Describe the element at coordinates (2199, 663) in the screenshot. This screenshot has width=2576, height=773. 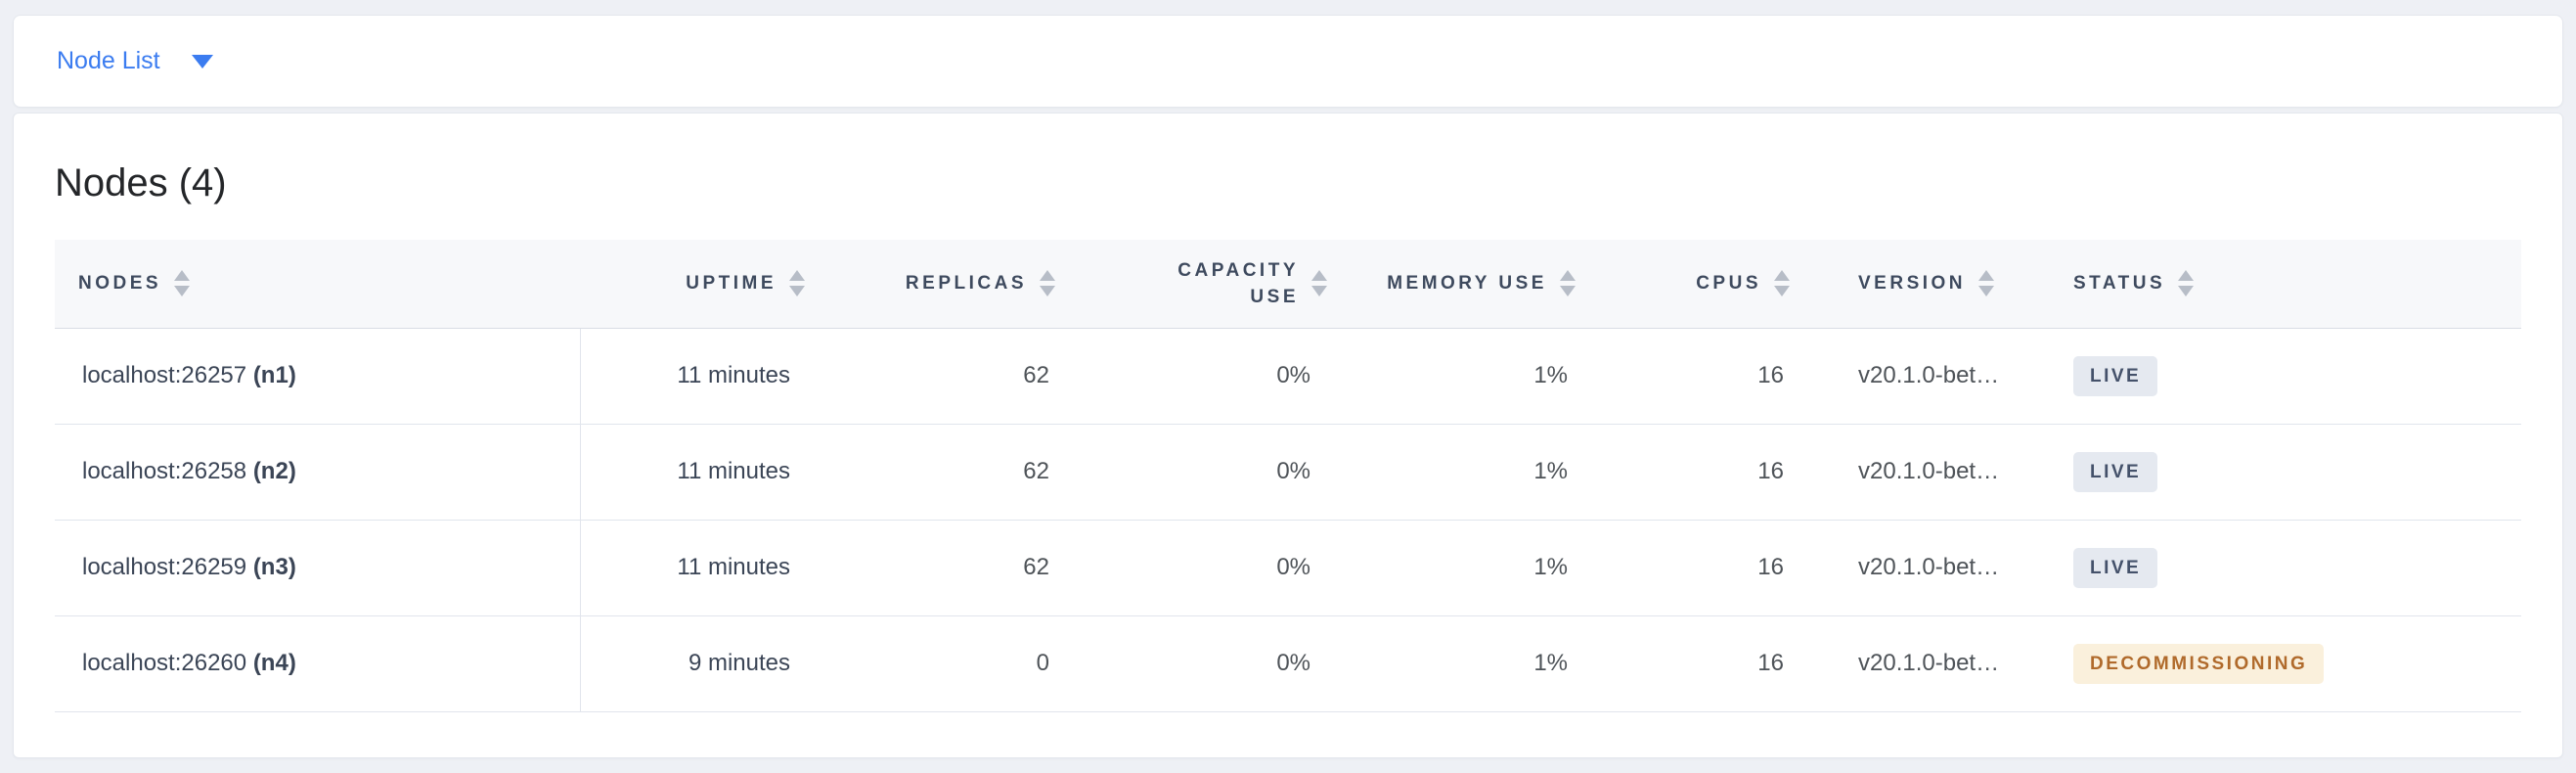
I see `status-badge: DECOMMISSIONING` at that location.